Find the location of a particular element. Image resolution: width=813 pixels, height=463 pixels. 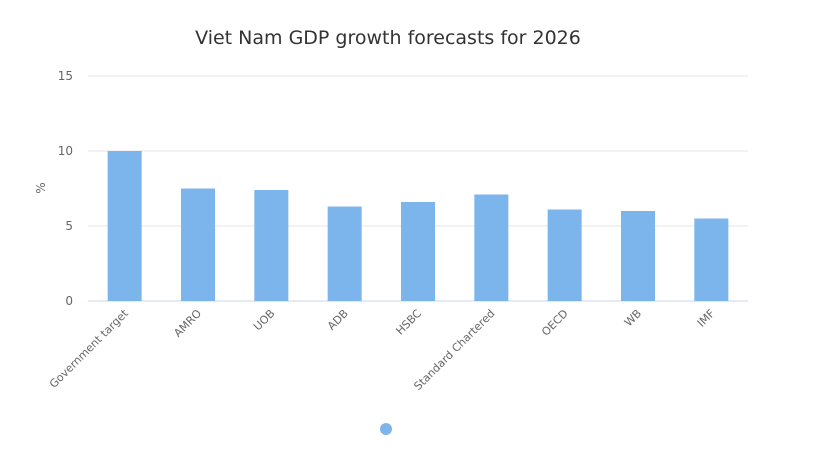

x-tick-label: Standard Chartered is located at coordinates (454, 350).